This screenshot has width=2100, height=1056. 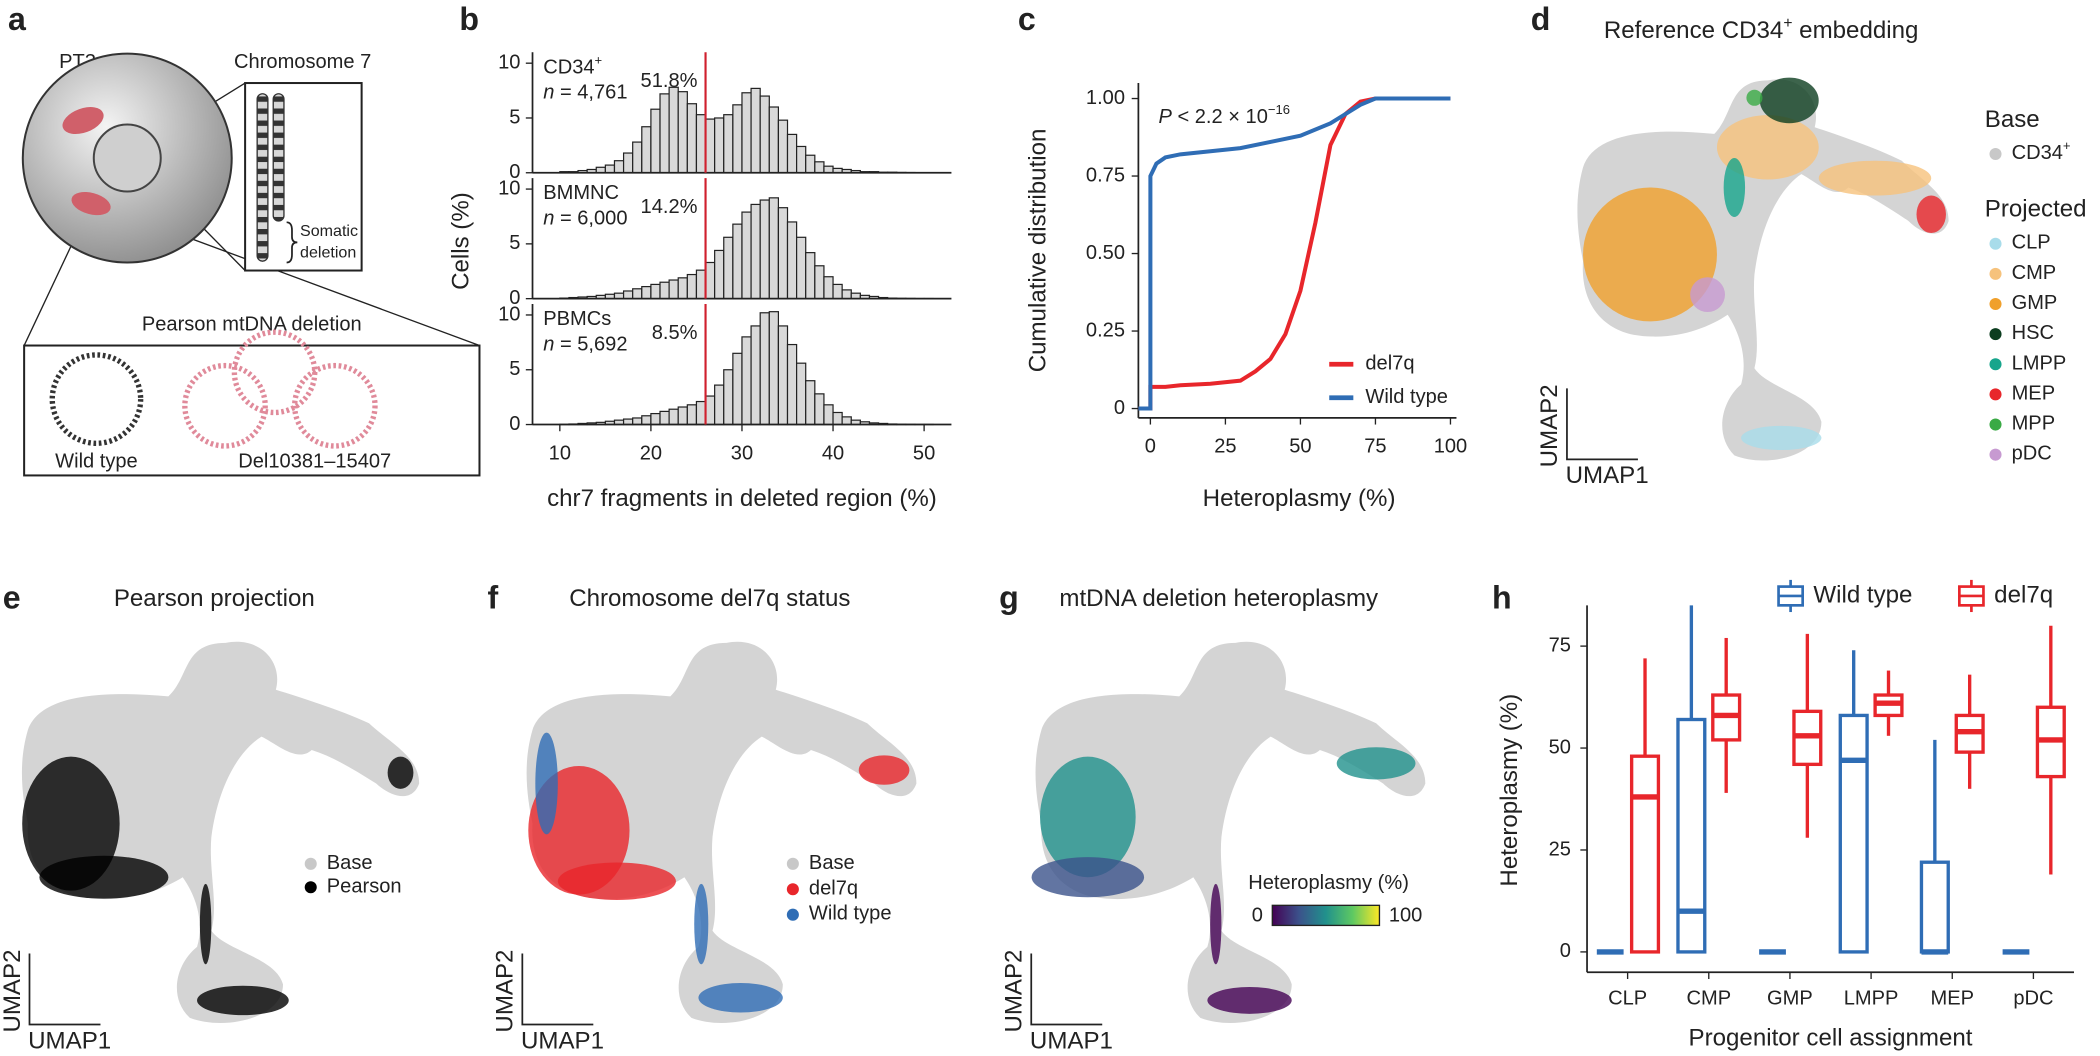 What do you see at coordinates (1831, 1038) in the screenshot?
I see `x-axis-title: Progenitor cell assignment` at bounding box center [1831, 1038].